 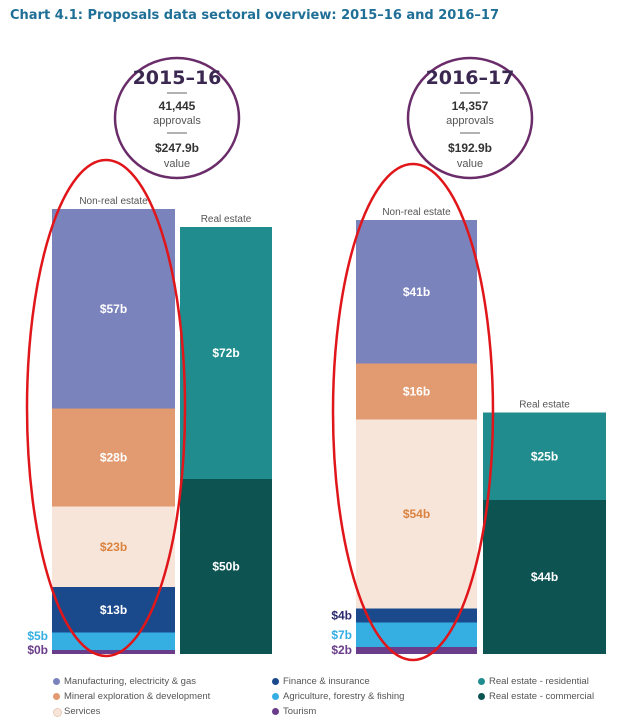 I want to click on bar-segment-2015-16-tourism, so click(x=113, y=652).